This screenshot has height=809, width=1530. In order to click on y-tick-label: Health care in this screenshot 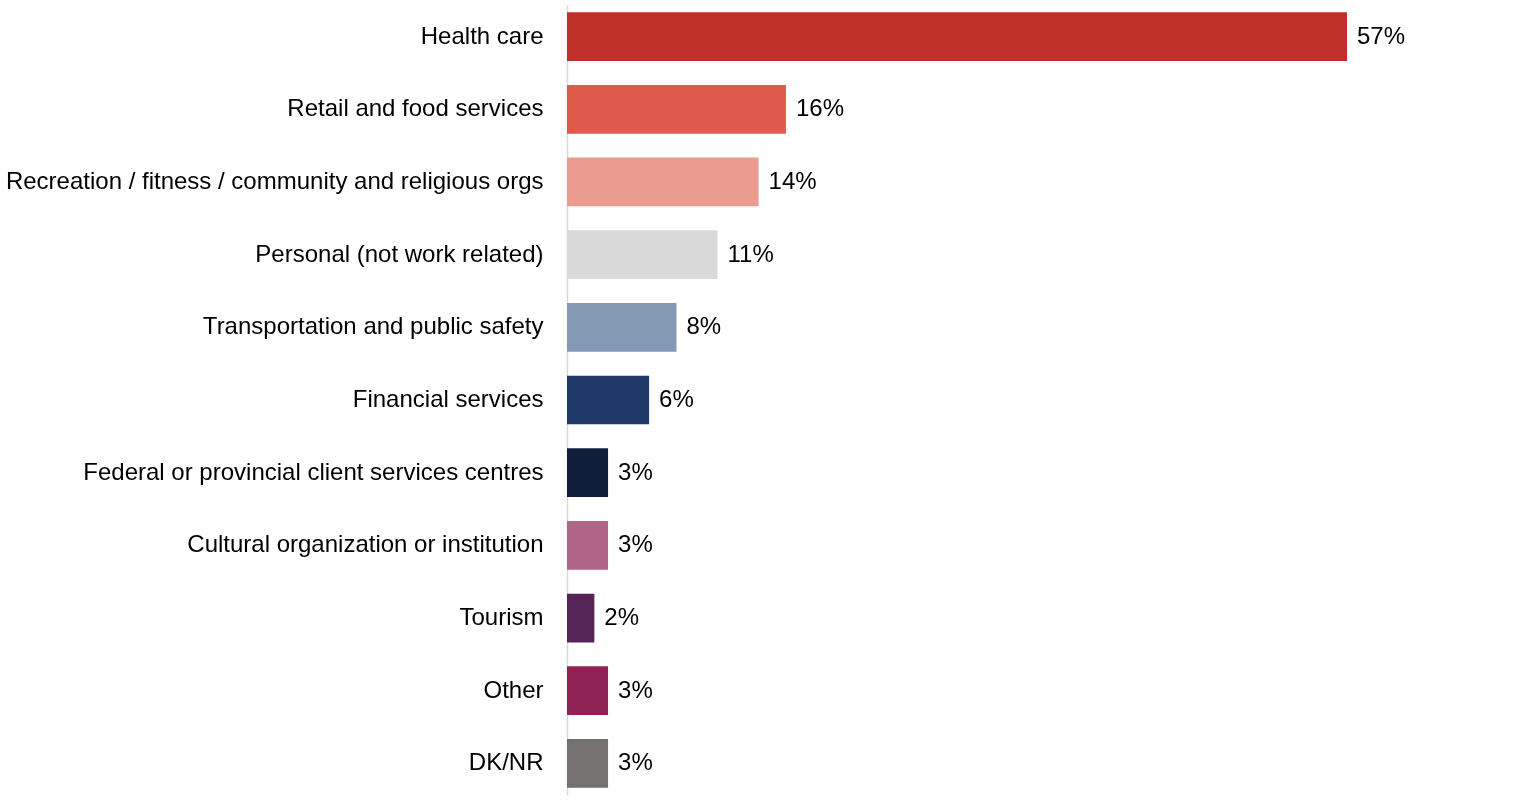, I will do `click(482, 35)`.